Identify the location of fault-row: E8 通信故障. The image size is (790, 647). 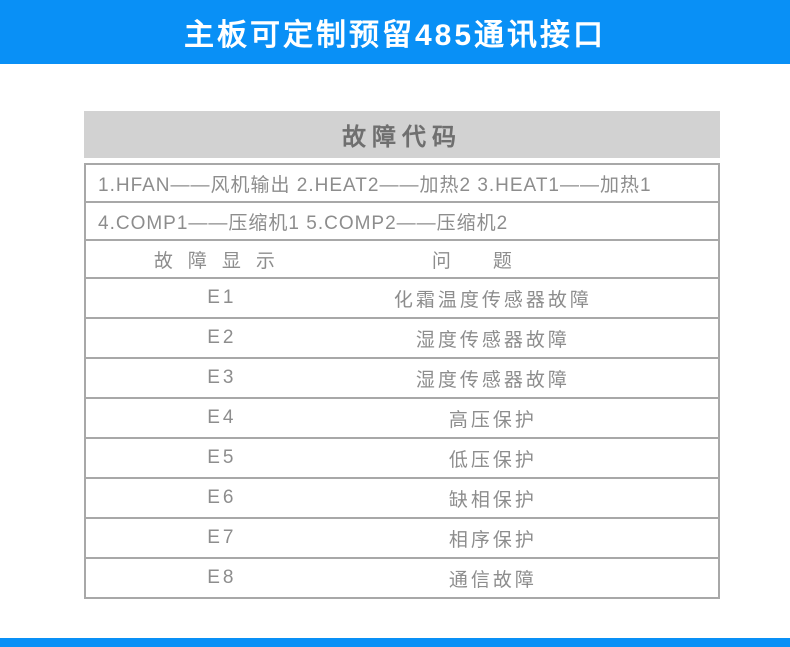
(402, 578).